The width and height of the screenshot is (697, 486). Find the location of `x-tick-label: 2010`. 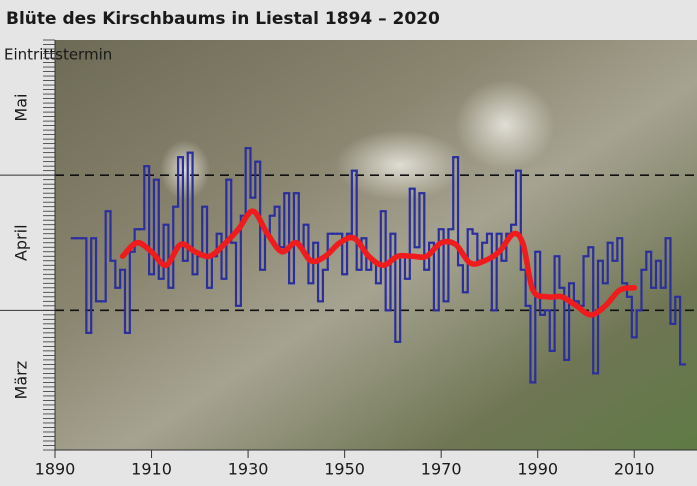

x-tick-label: 2010 is located at coordinates (634, 469).